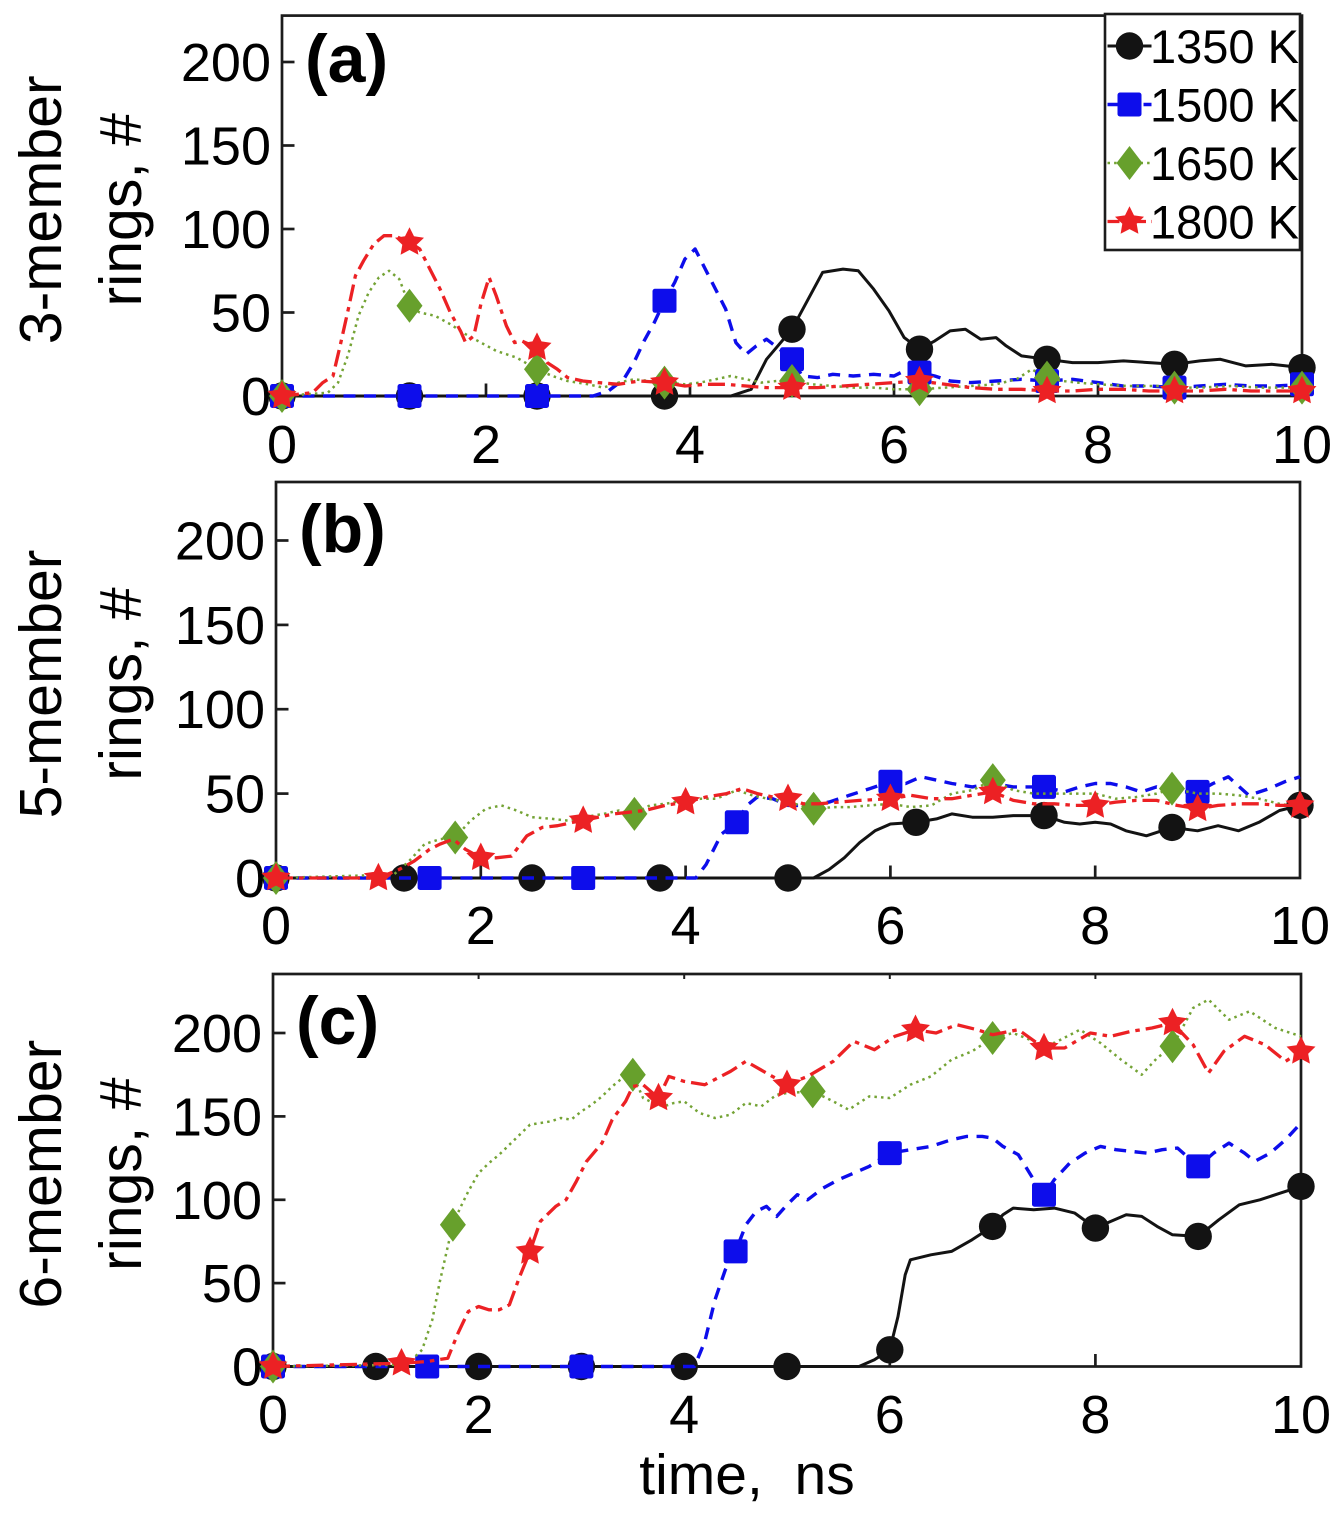 This screenshot has width=1342, height=1514. Describe the element at coordinates (1224, 105) in the screenshot. I see `svg-text: 1500 K` at that location.